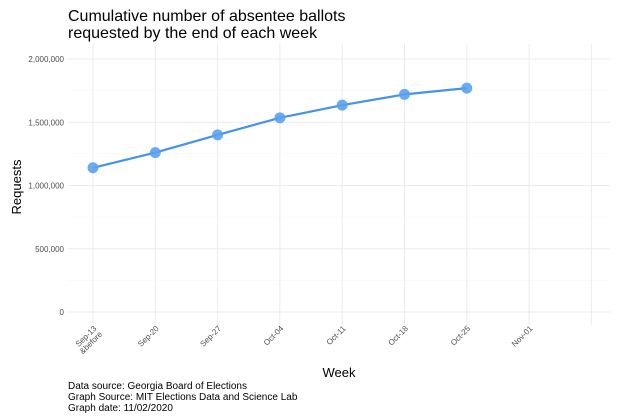  Describe the element at coordinates (339, 372) in the screenshot. I see `x-axis-title: Week` at that location.